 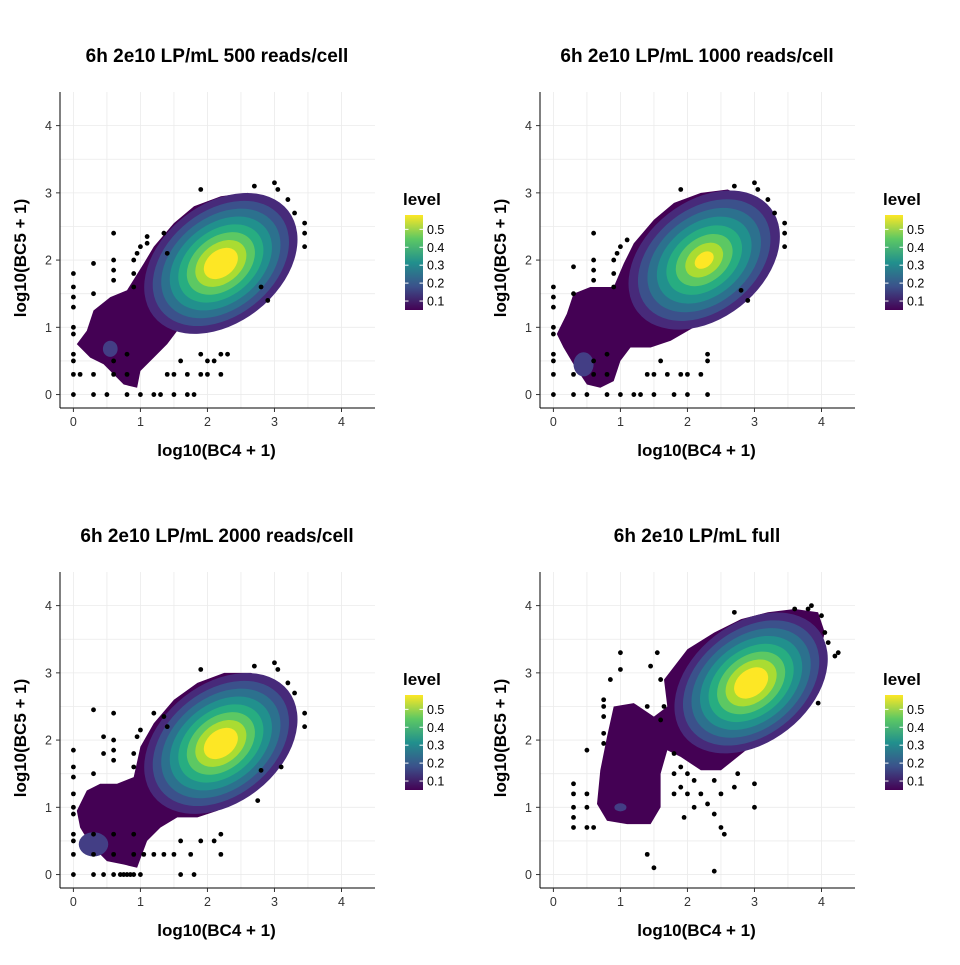 I want to click on x-axis-title: log10(BC4 + 1), so click(x=216, y=930).